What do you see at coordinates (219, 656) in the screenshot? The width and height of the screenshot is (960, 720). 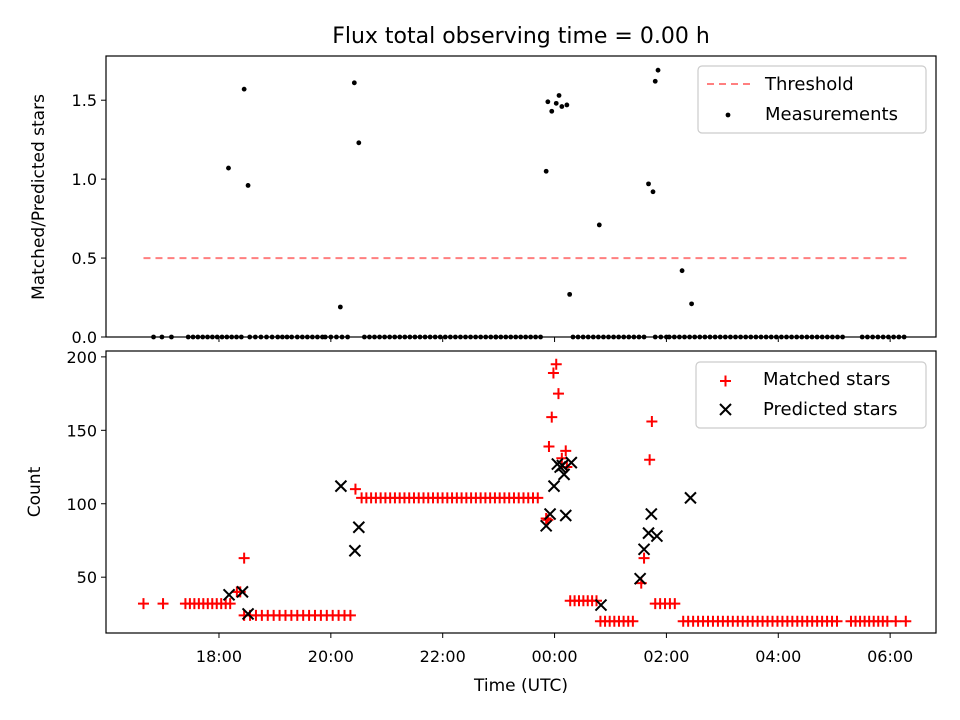 I see `xtick-label: 18:00` at bounding box center [219, 656].